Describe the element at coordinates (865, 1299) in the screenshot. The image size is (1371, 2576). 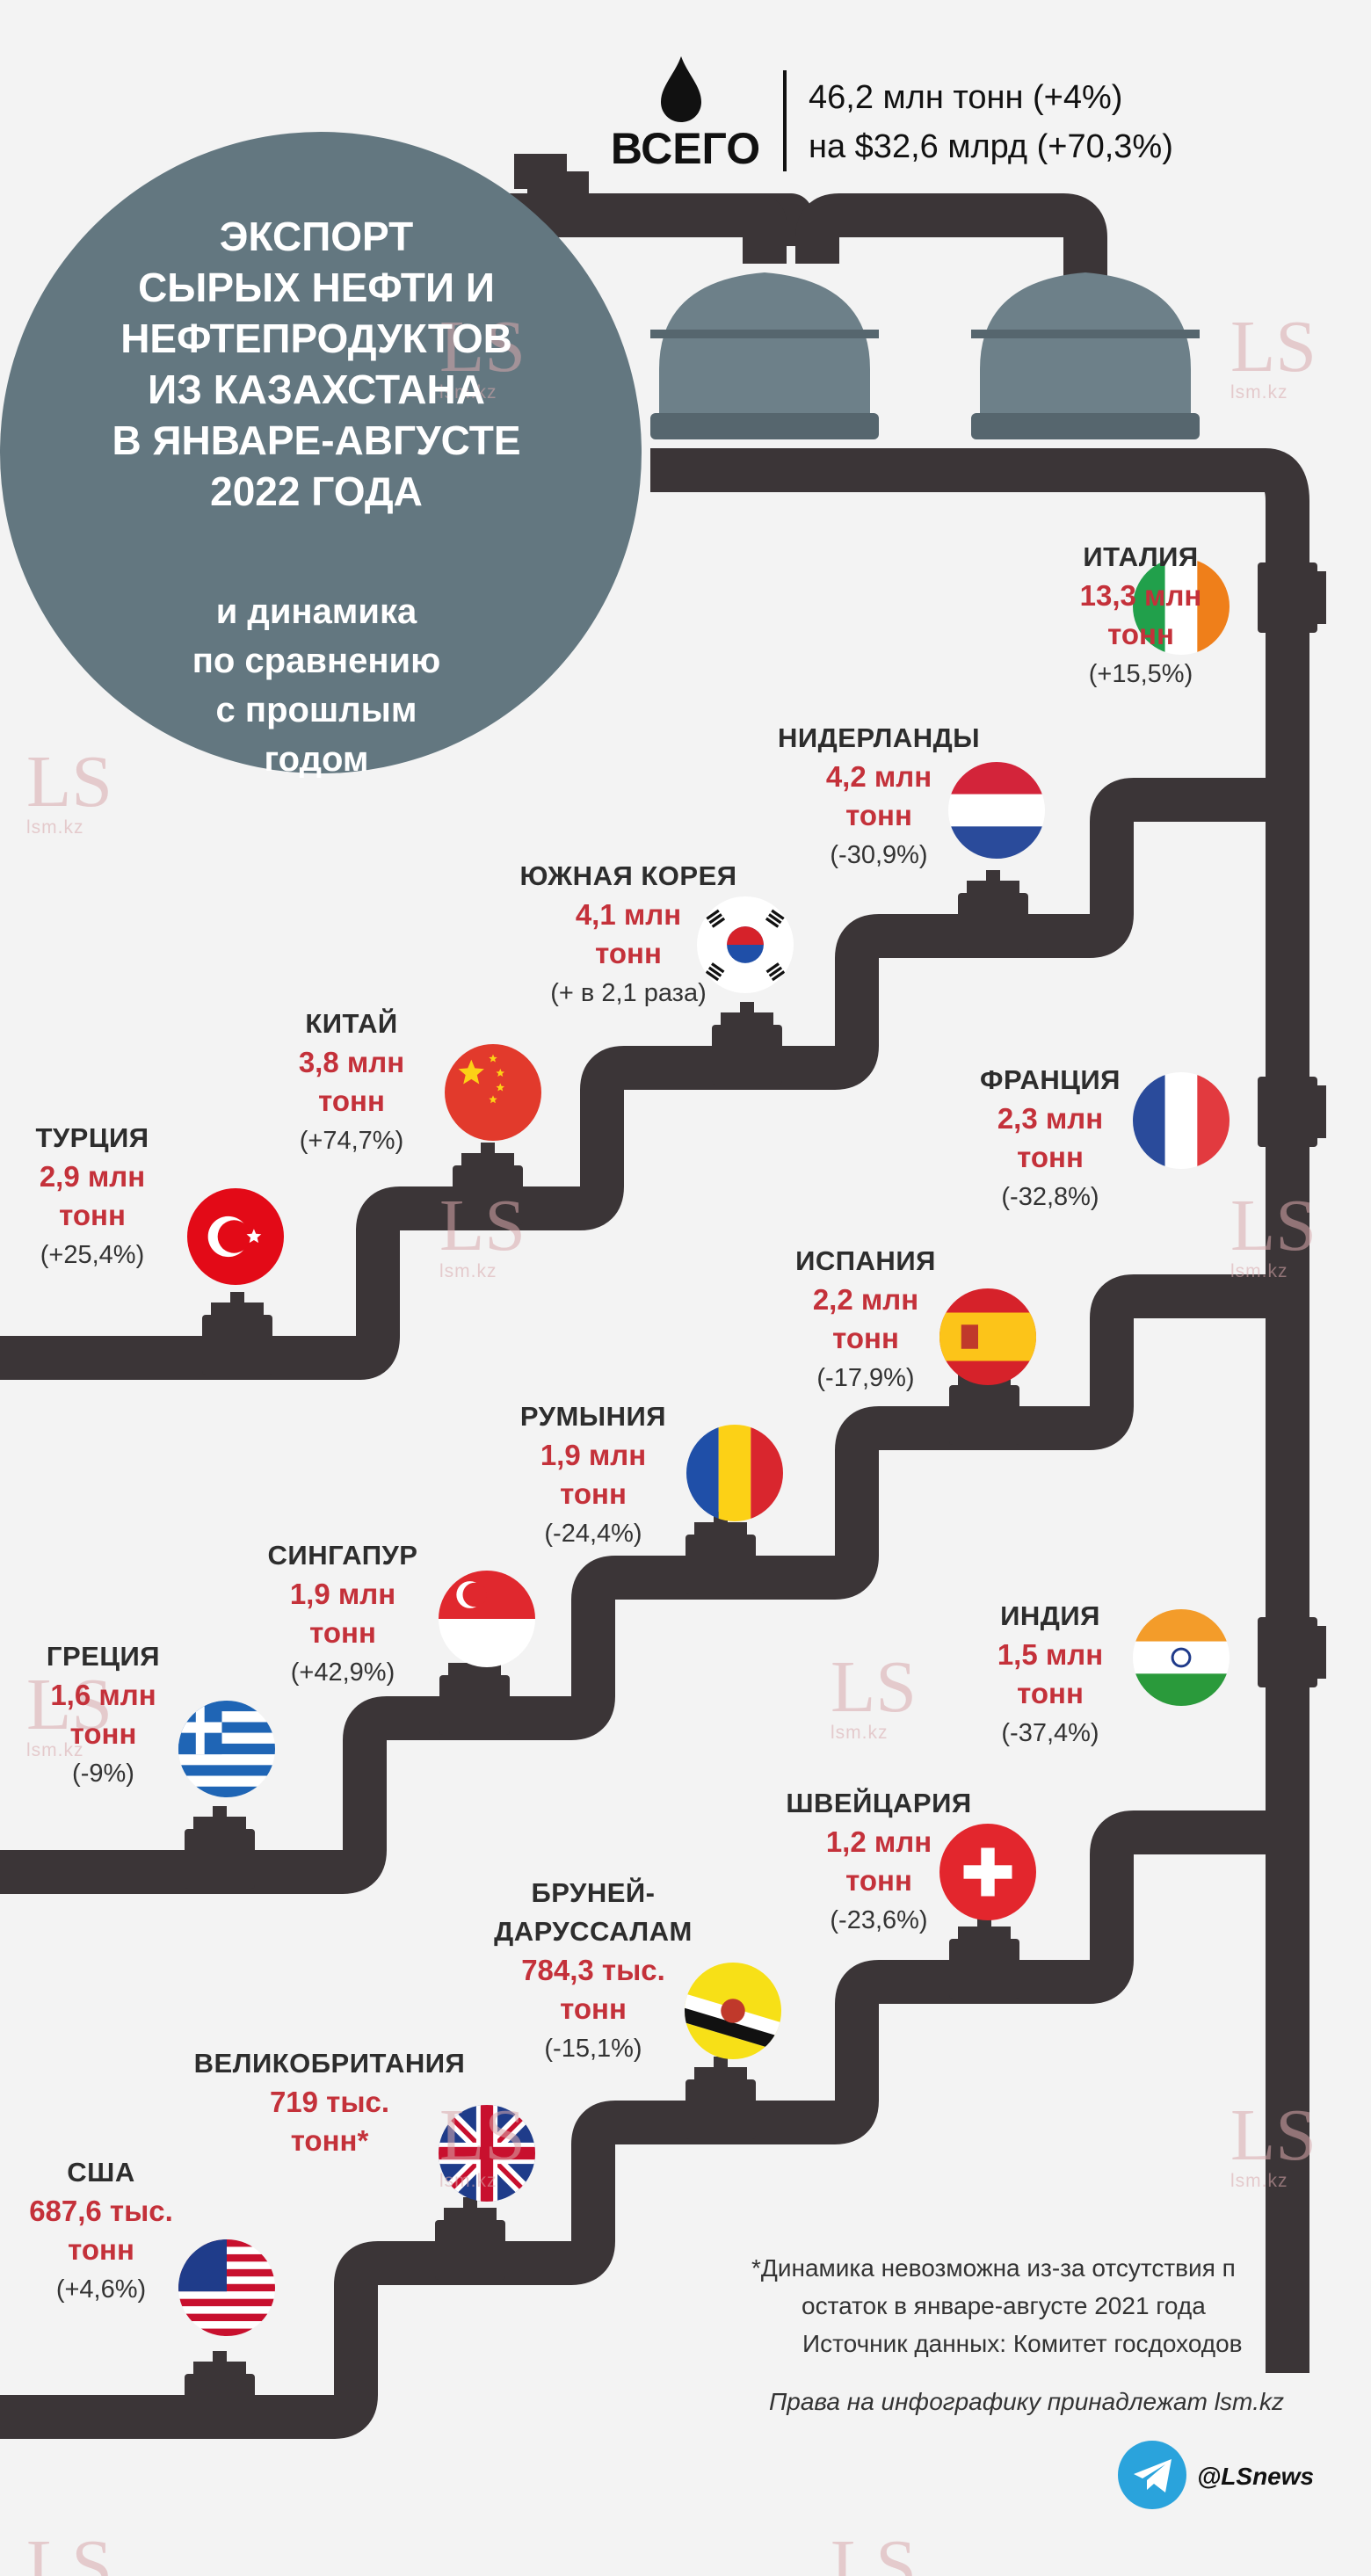
I see `export-amount: 2,2 млн` at that location.